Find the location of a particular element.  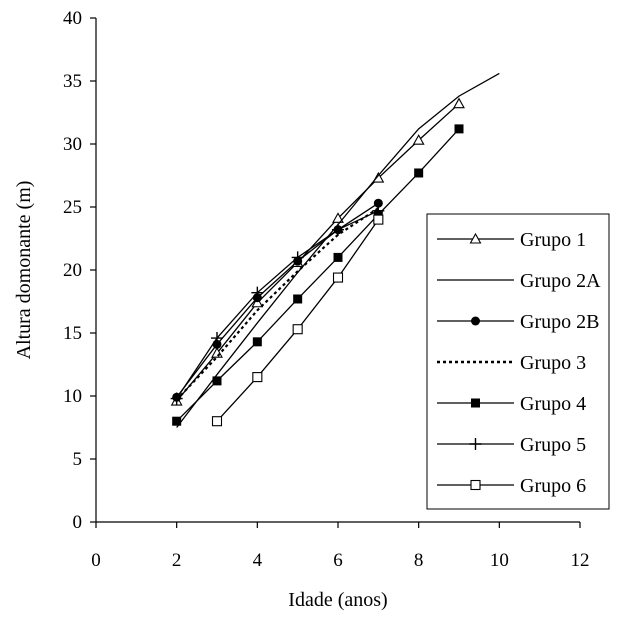

series-grupo-2b is located at coordinates (277, 300).